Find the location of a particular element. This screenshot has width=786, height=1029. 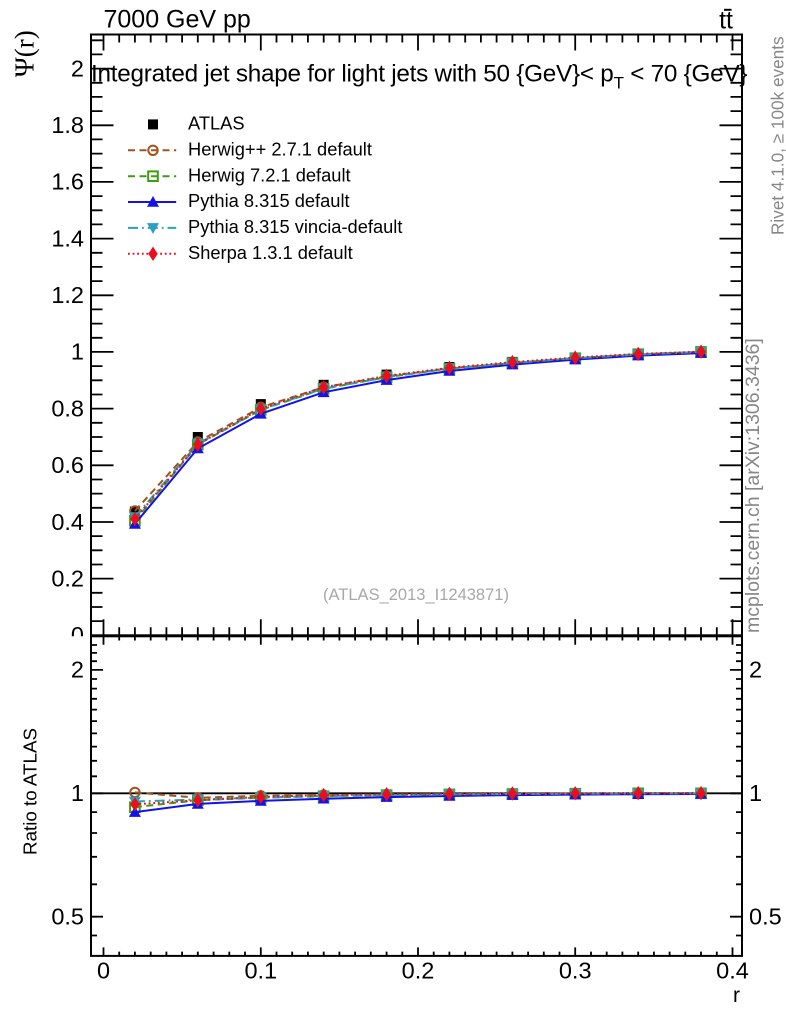

svg-text: 0.6 is located at coordinates (67, 465).